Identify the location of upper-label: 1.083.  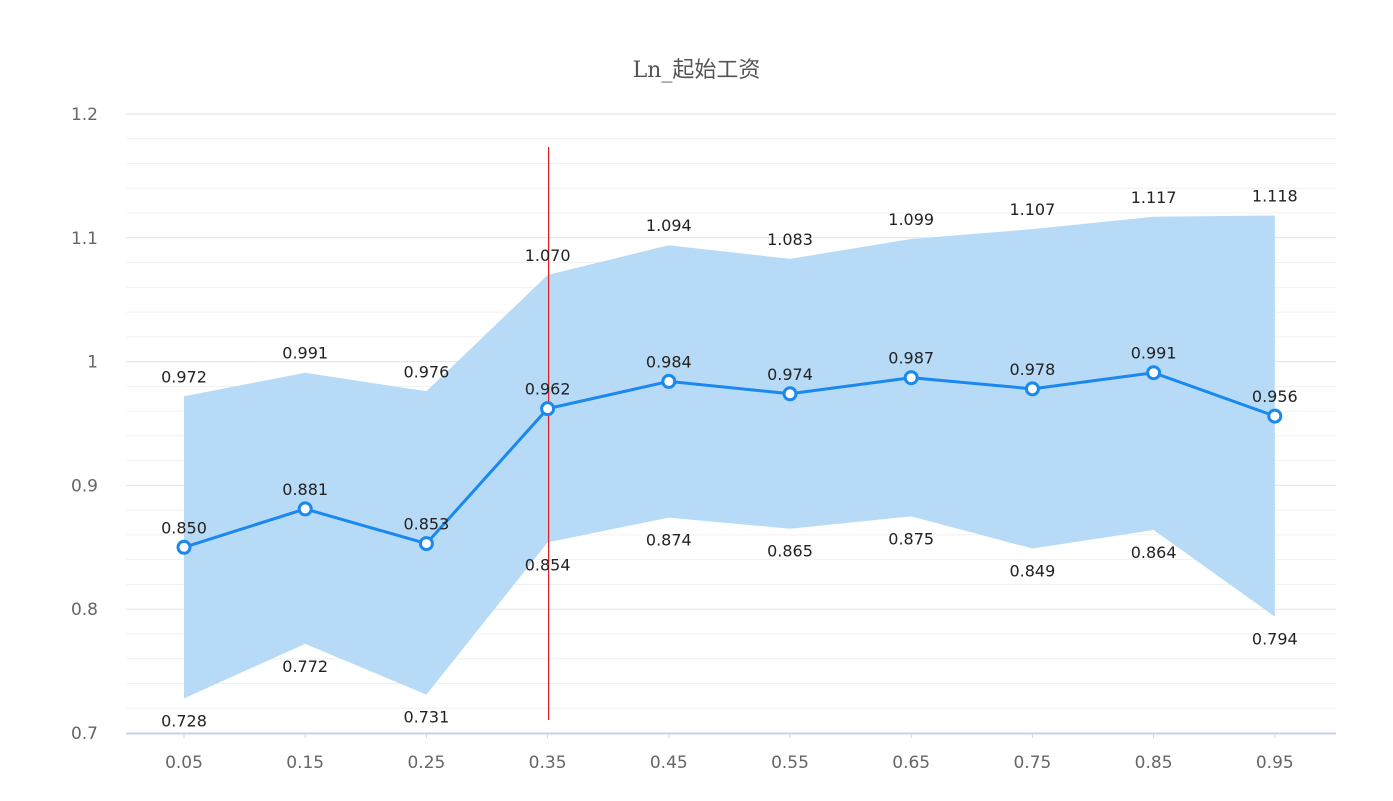
(790, 239).